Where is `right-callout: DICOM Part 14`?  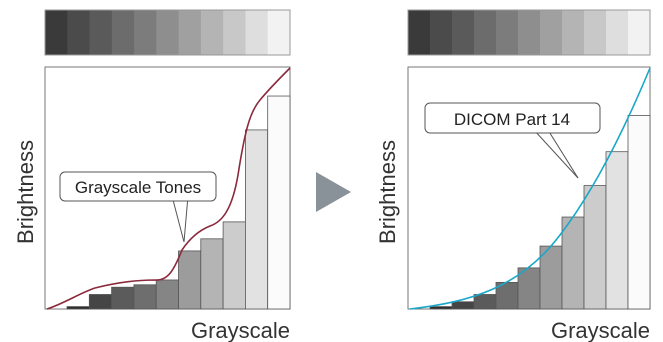
right-callout: DICOM Part 14 is located at coordinates (512, 140).